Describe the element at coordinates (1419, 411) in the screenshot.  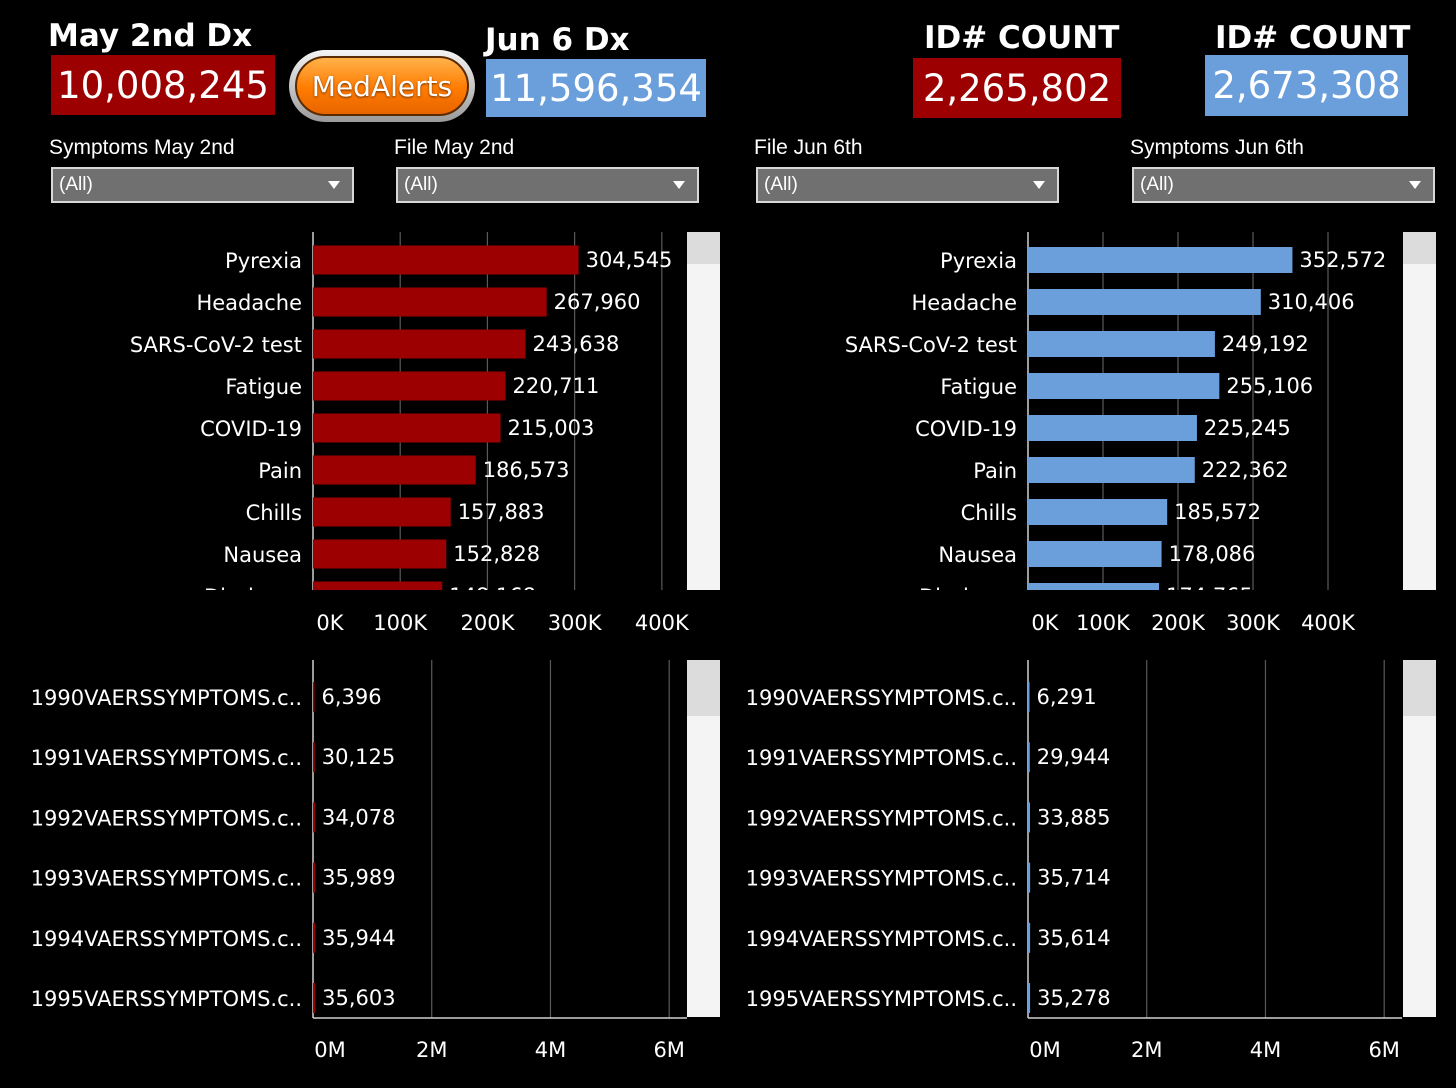
I see `scrollbar-symptoms-jun` at that location.